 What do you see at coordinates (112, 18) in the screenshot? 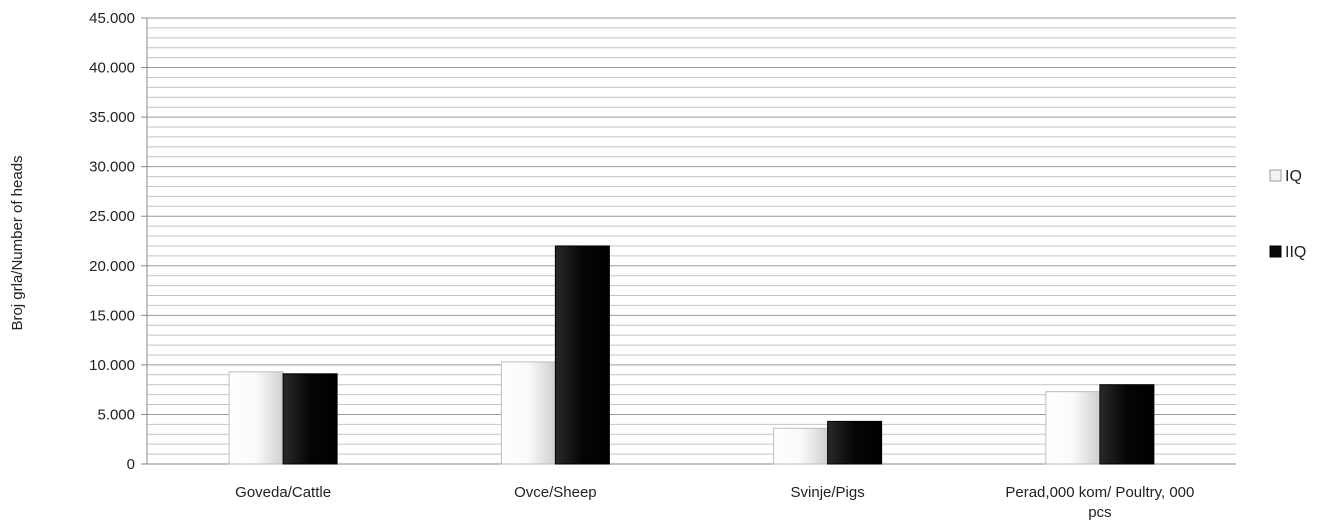
I see `y-tick-label: 45.000` at bounding box center [112, 18].